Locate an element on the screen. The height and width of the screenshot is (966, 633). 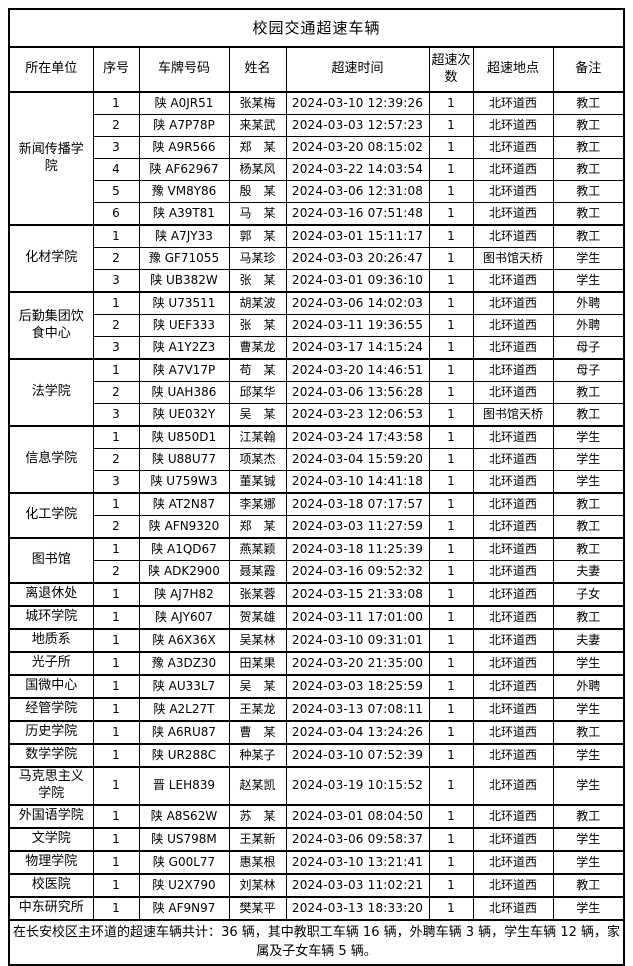
column-header-3: 姓名 is located at coordinates (257, 69).